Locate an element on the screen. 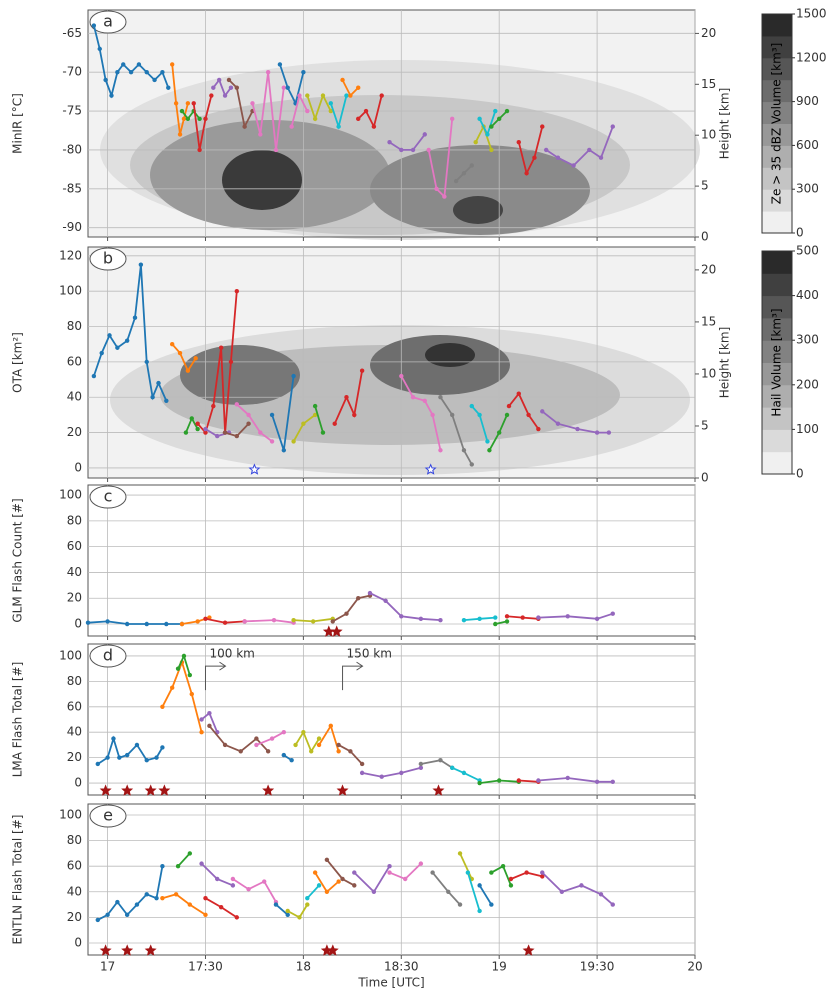  y-tick-label: 100 is located at coordinates (70, 291).